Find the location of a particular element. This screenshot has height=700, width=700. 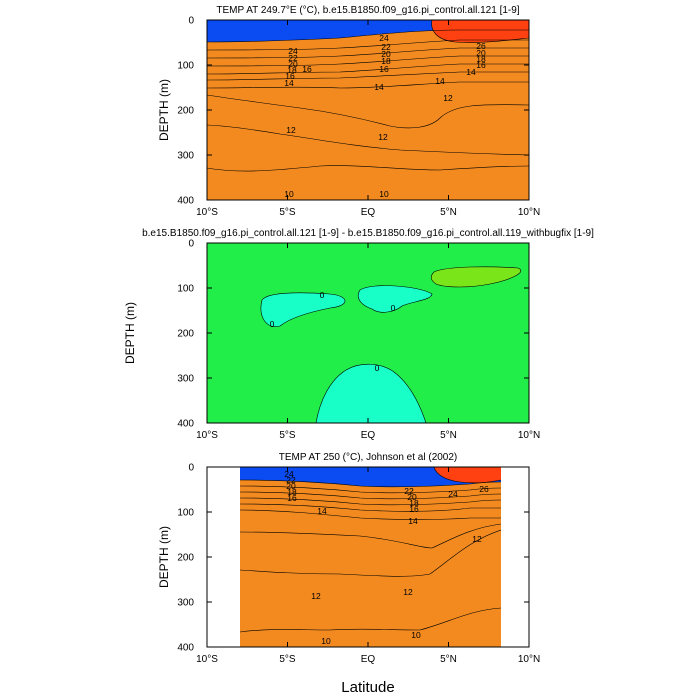

x-axis-label: Latitude is located at coordinates (367, 687).